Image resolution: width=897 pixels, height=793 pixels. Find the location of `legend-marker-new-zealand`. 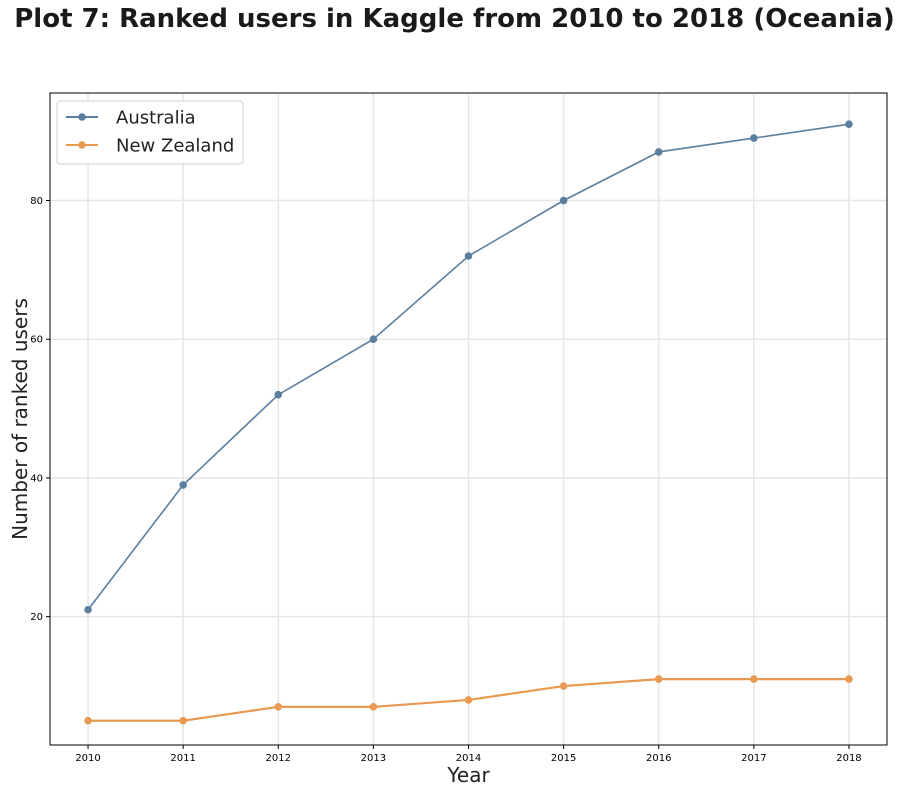

legend-marker-new-zealand is located at coordinates (82, 145).